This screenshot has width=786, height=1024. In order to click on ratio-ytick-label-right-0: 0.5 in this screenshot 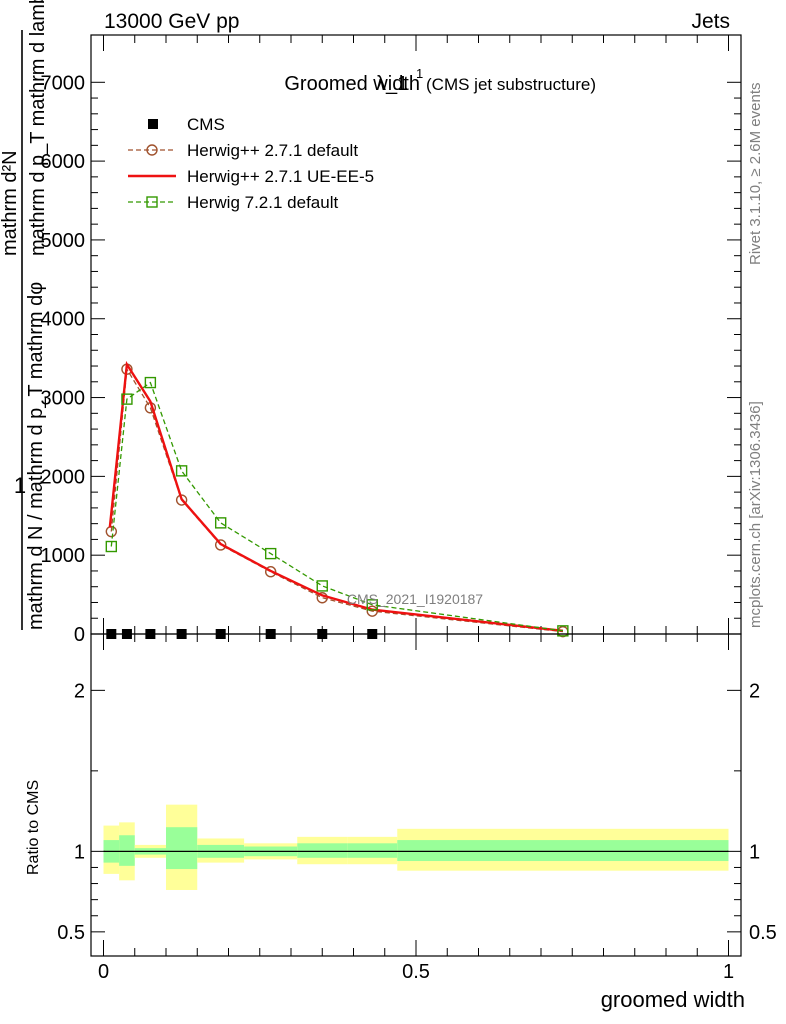, I will do `click(763, 933)`.